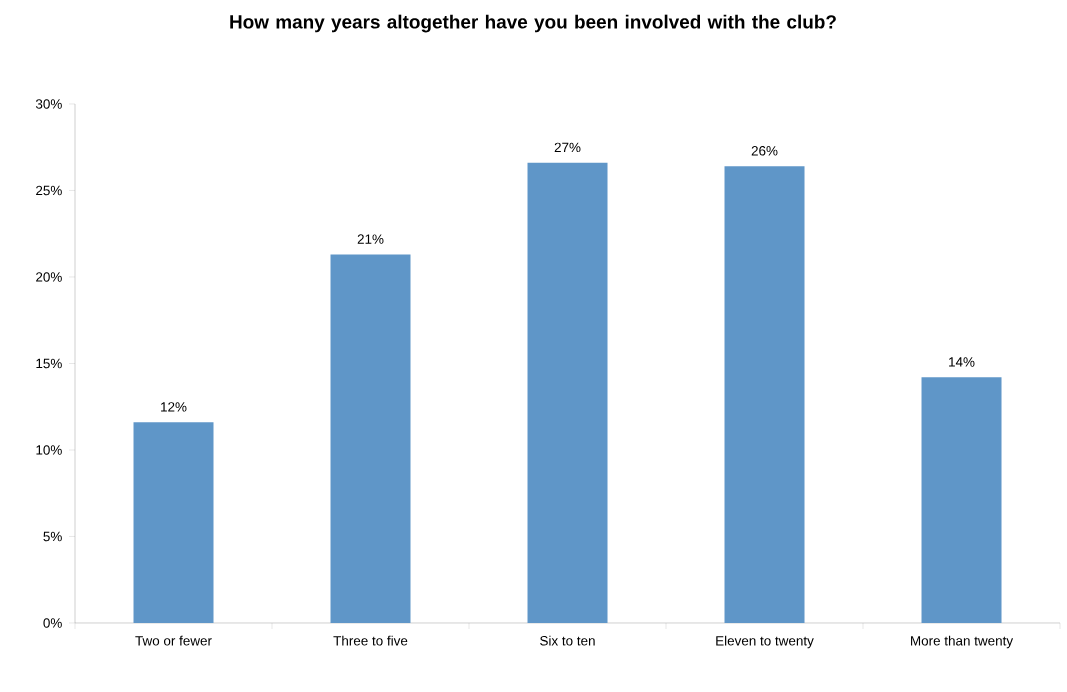  I want to click on y-tick-label: 30%, so click(48, 104).